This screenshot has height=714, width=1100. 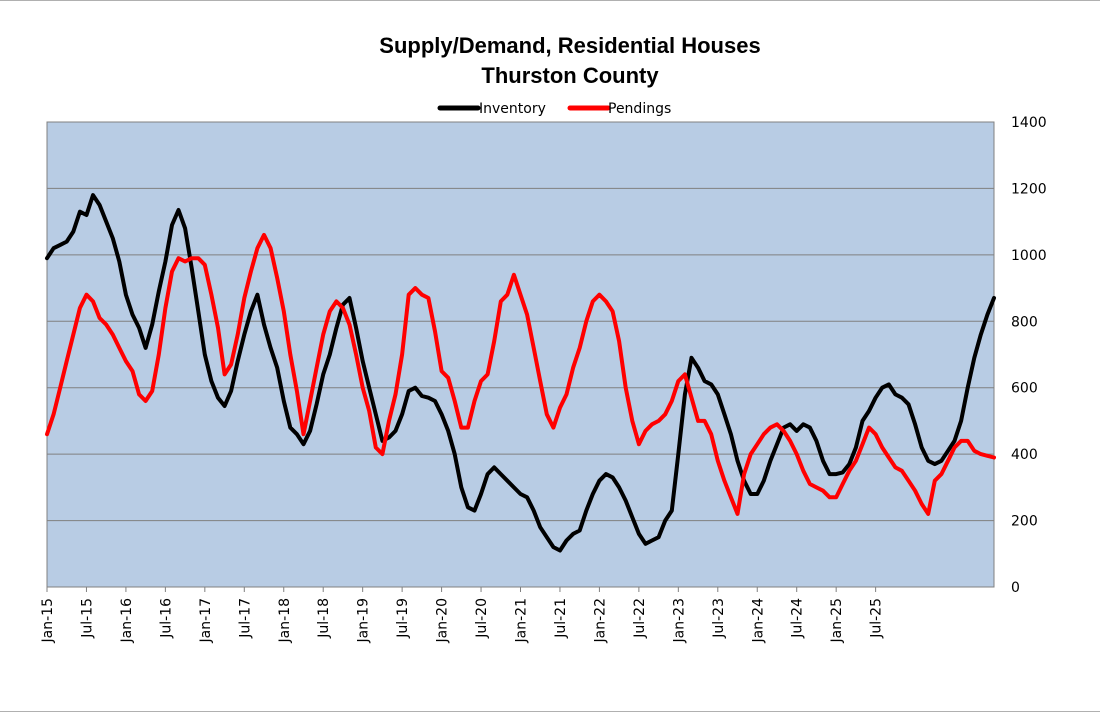 What do you see at coordinates (1029, 256) in the screenshot?
I see `y-tick-label: 1000` at bounding box center [1029, 256].